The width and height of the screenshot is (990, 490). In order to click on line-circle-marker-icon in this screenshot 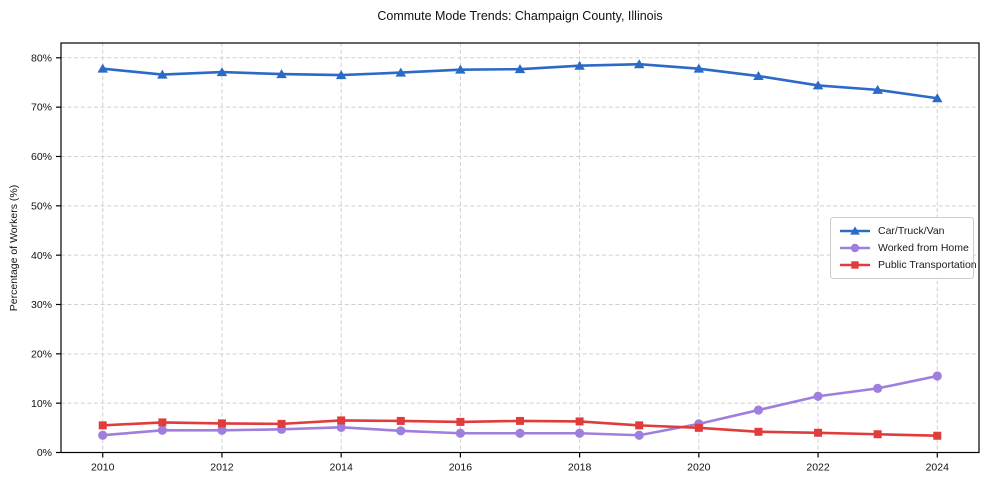, I will do `click(855, 248)`.